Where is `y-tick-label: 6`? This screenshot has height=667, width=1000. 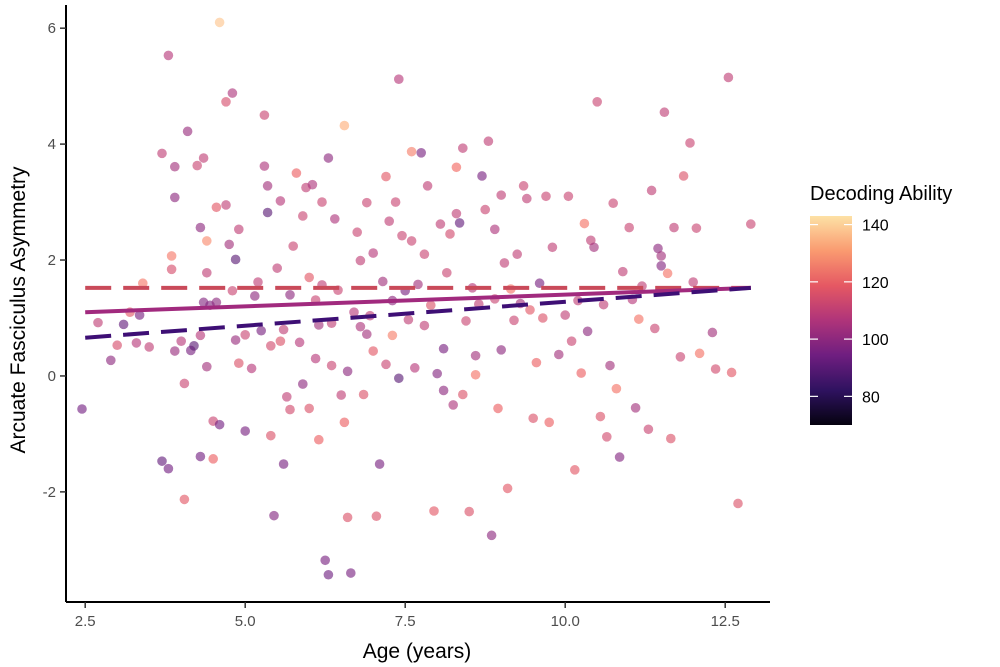
y-tick-label: 6 is located at coordinates (52, 28).